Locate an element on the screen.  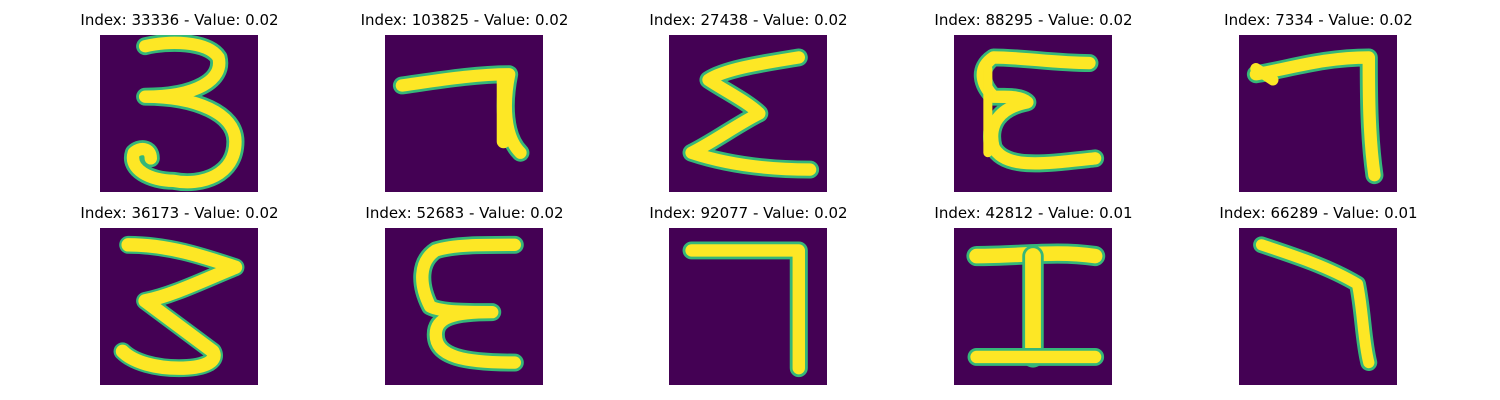
panel-4: Index: 88295 - Value: 0.02 is located at coordinates (1033, 96).